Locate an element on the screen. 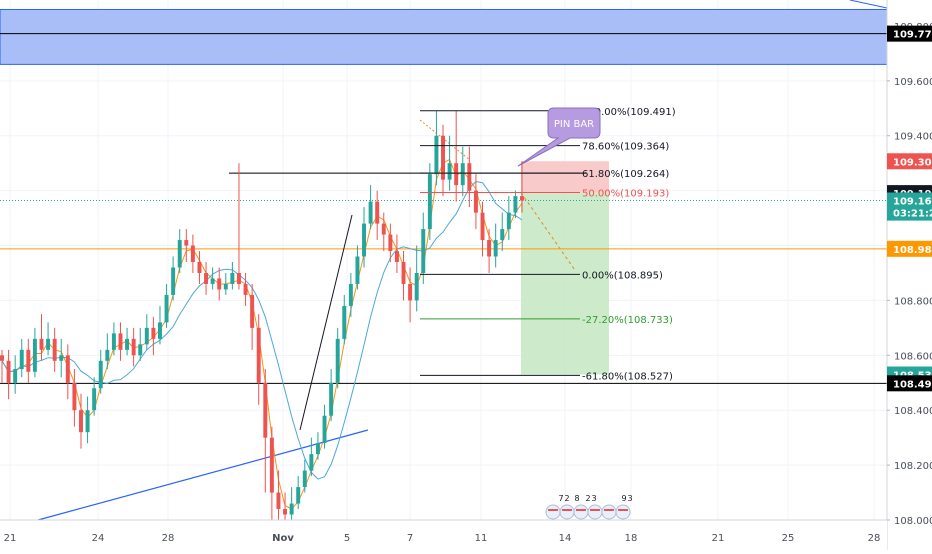 The image size is (932, 554). fib-level-label: -61.80%(108.527) is located at coordinates (627, 376).